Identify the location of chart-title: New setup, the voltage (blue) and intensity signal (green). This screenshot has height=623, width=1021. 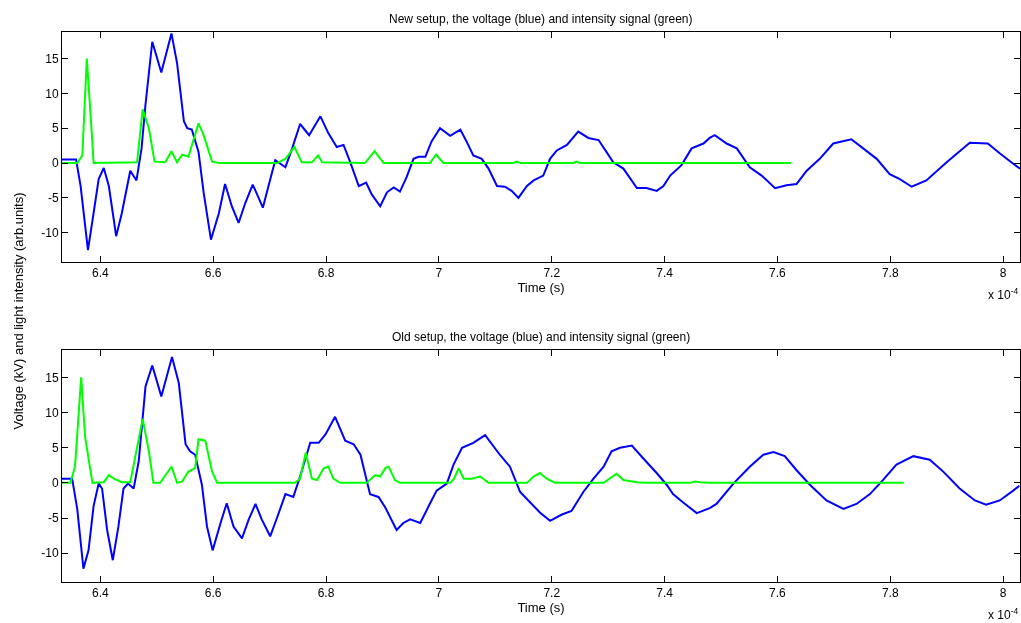
(541, 19).